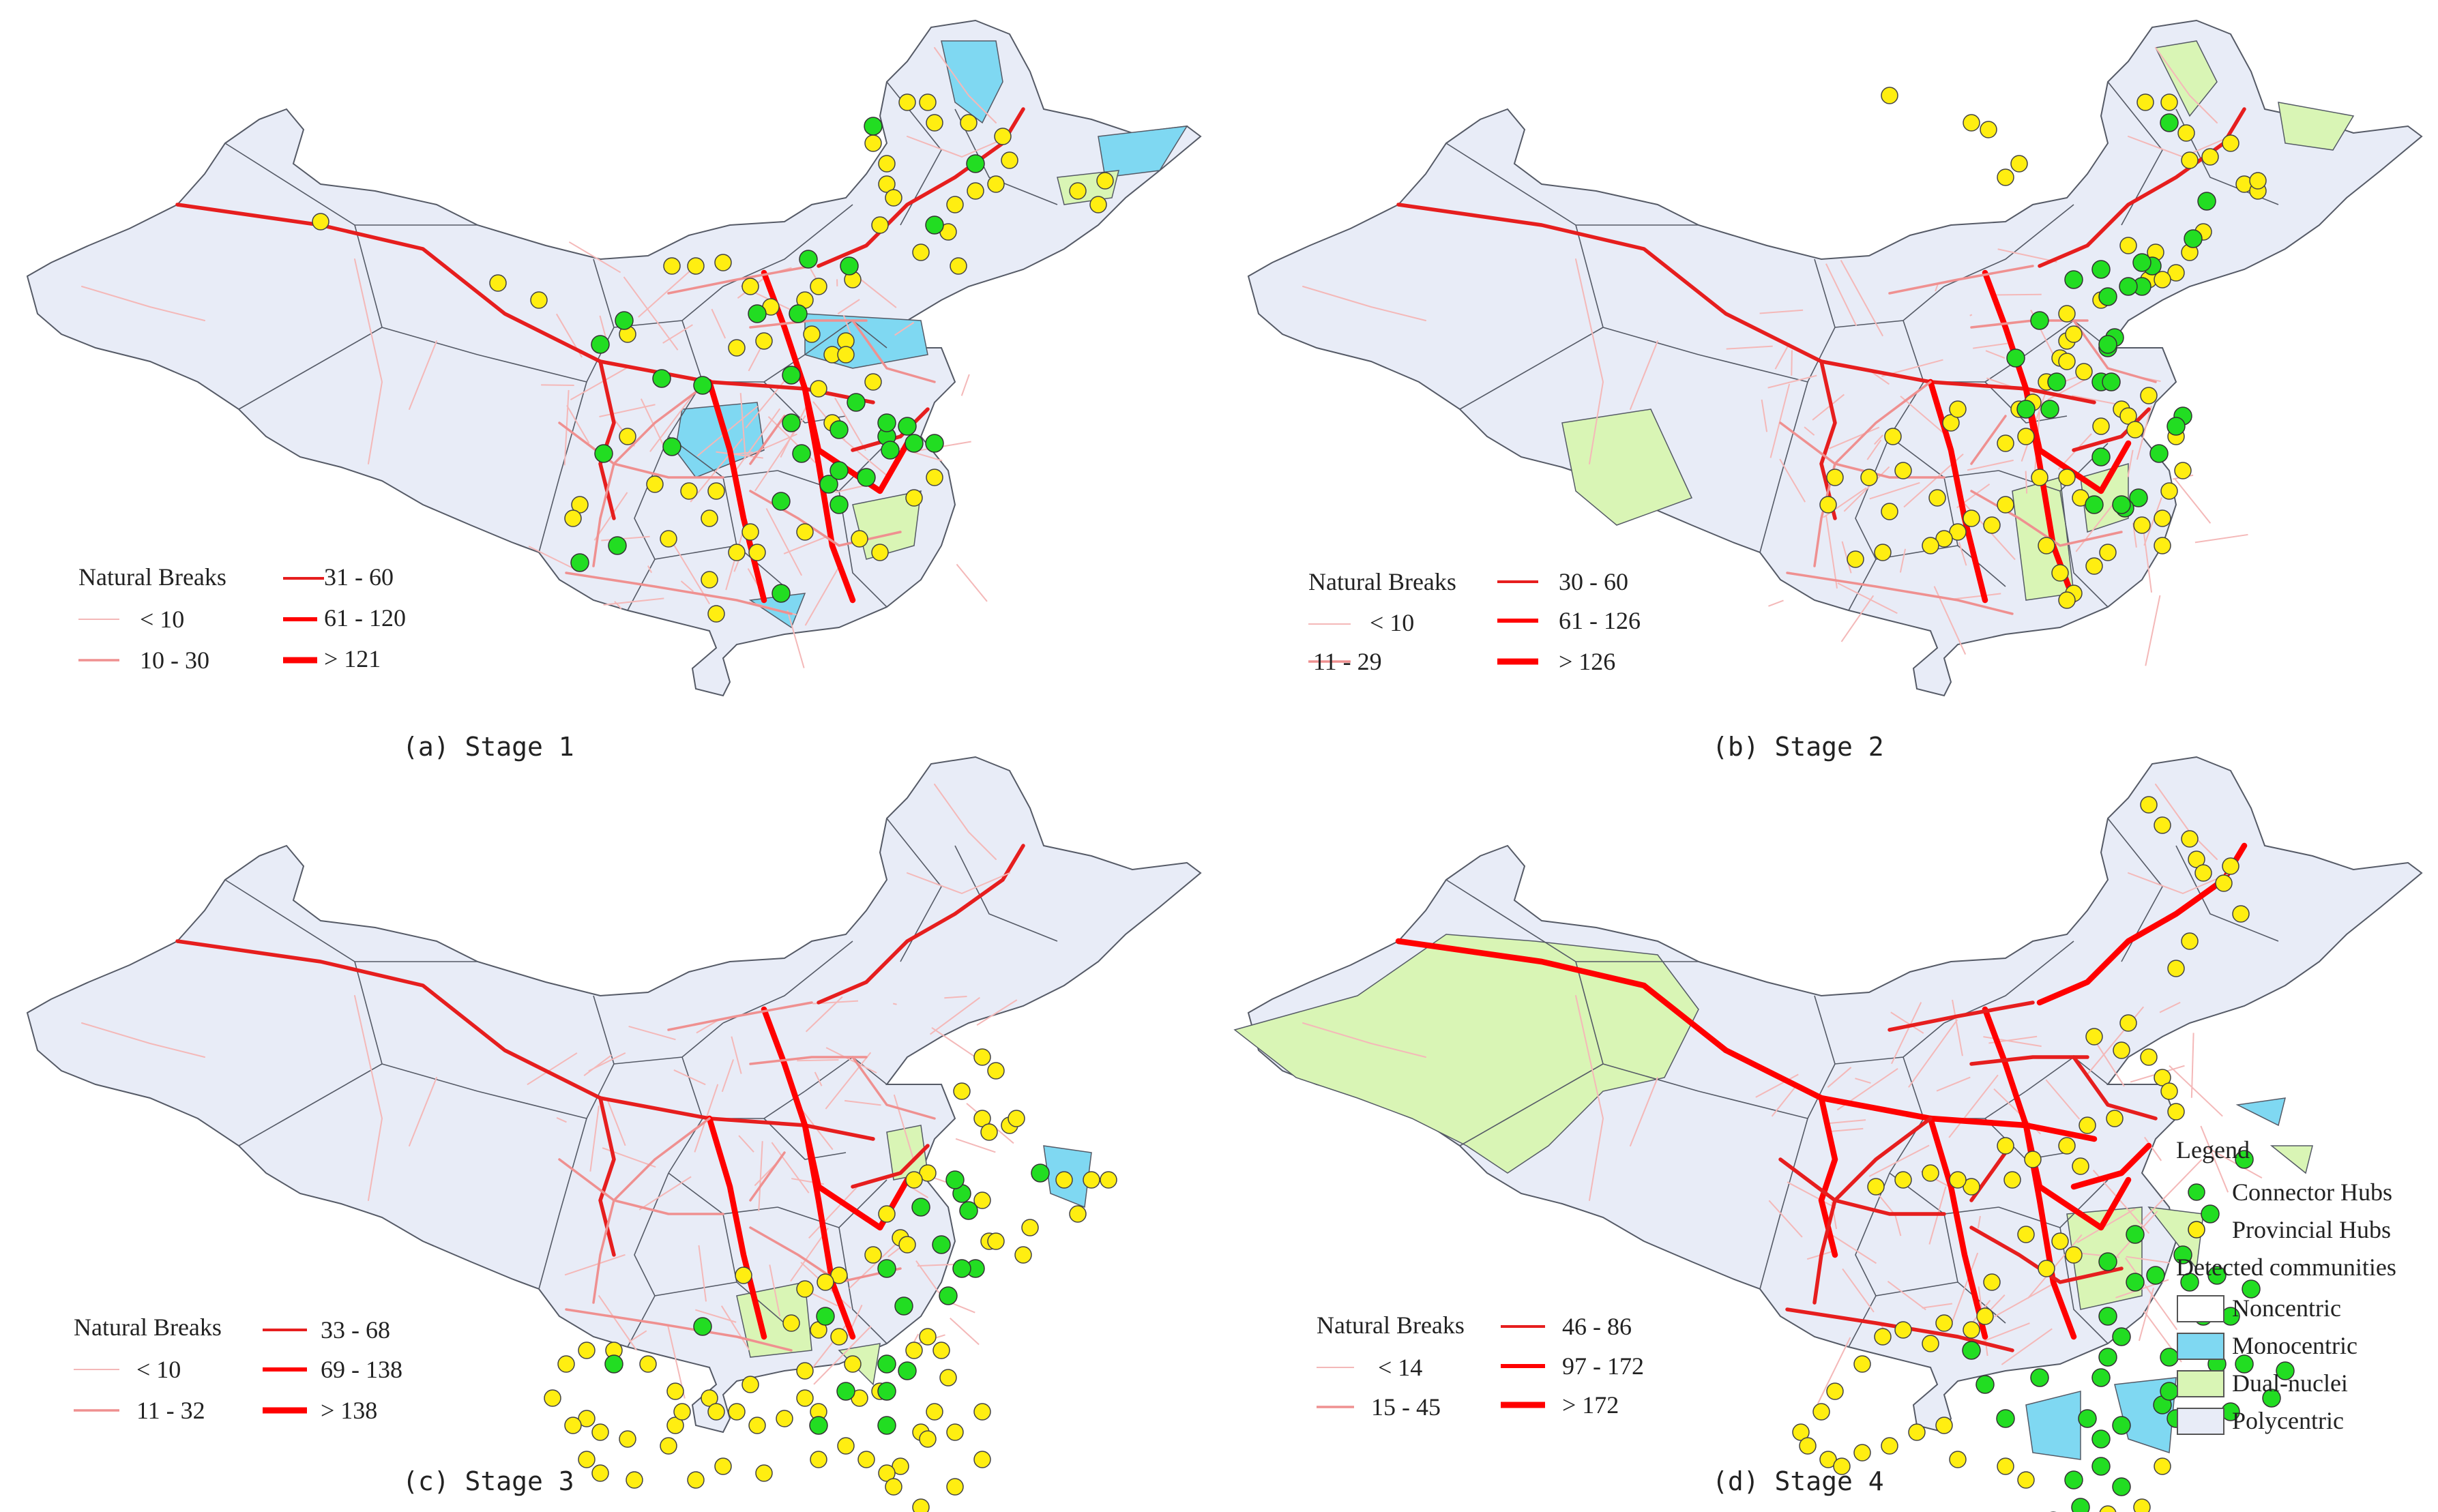  What do you see at coordinates (1406, 1407) in the screenshot?
I see `break-label-2: 15 - 45` at bounding box center [1406, 1407].